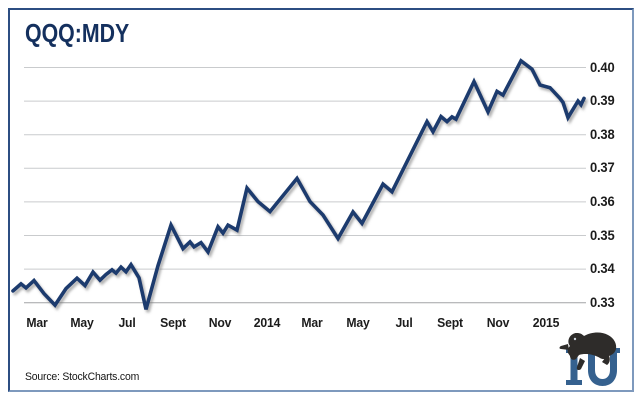 Image resolution: width=640 pixels, height=403 pixels. Describe the element at coordinates (593, 367) in the screenshot. I see `iu-letters` at that location.